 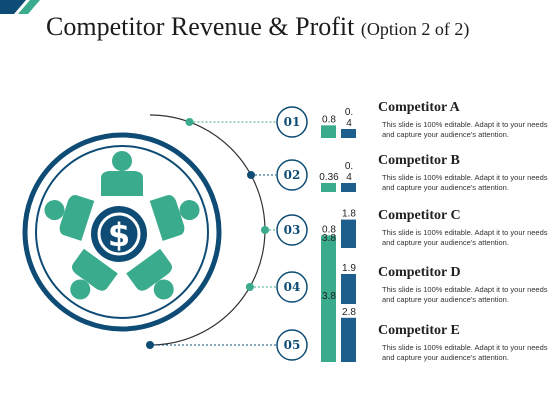 What do you see at coordinates (20, 7) in the screenshot?
I see `corner-decoration` at bounding box center [20, 7].